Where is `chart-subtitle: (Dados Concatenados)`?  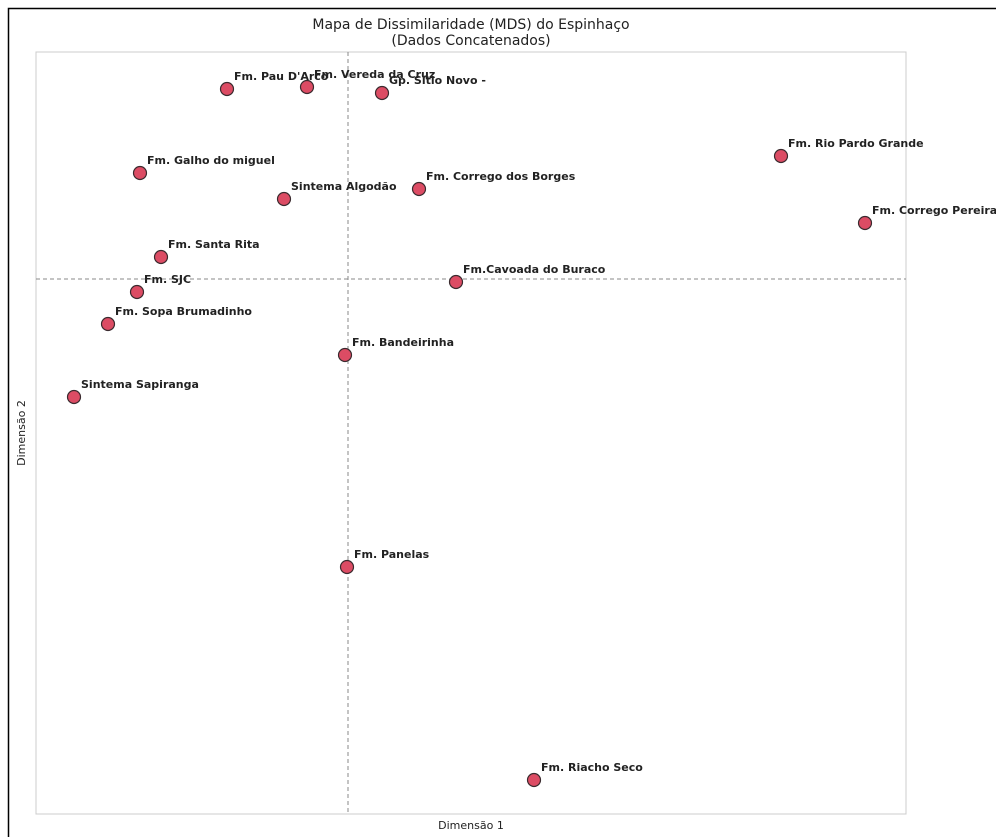
chart-subtitle: (Dados Concatenados) is located at coordinates (470, 41).